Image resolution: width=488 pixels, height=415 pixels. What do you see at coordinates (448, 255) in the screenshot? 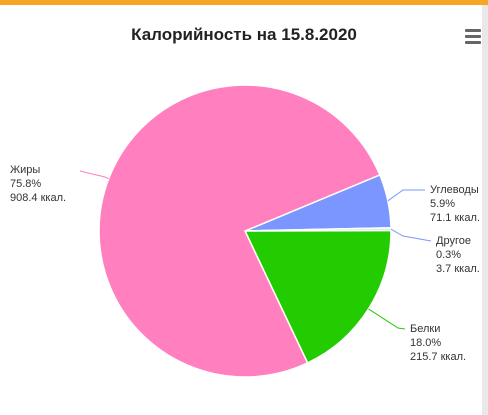
I see `slice-label-percent: 0.3%` at bounding box center [448, 255].